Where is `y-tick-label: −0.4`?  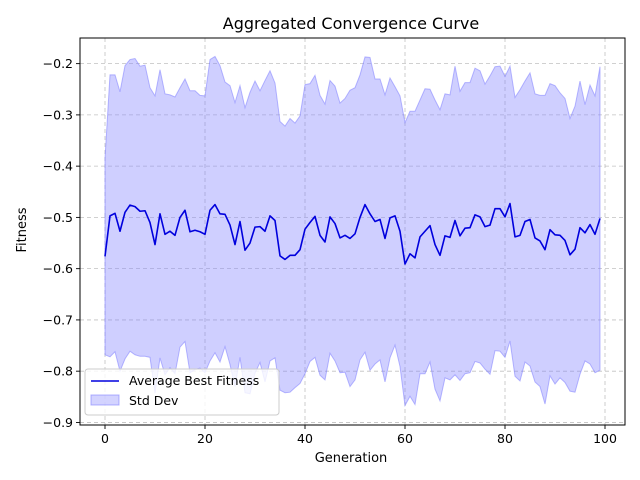 y-tick-label: −0.4 is located at coordinates (58, 166).